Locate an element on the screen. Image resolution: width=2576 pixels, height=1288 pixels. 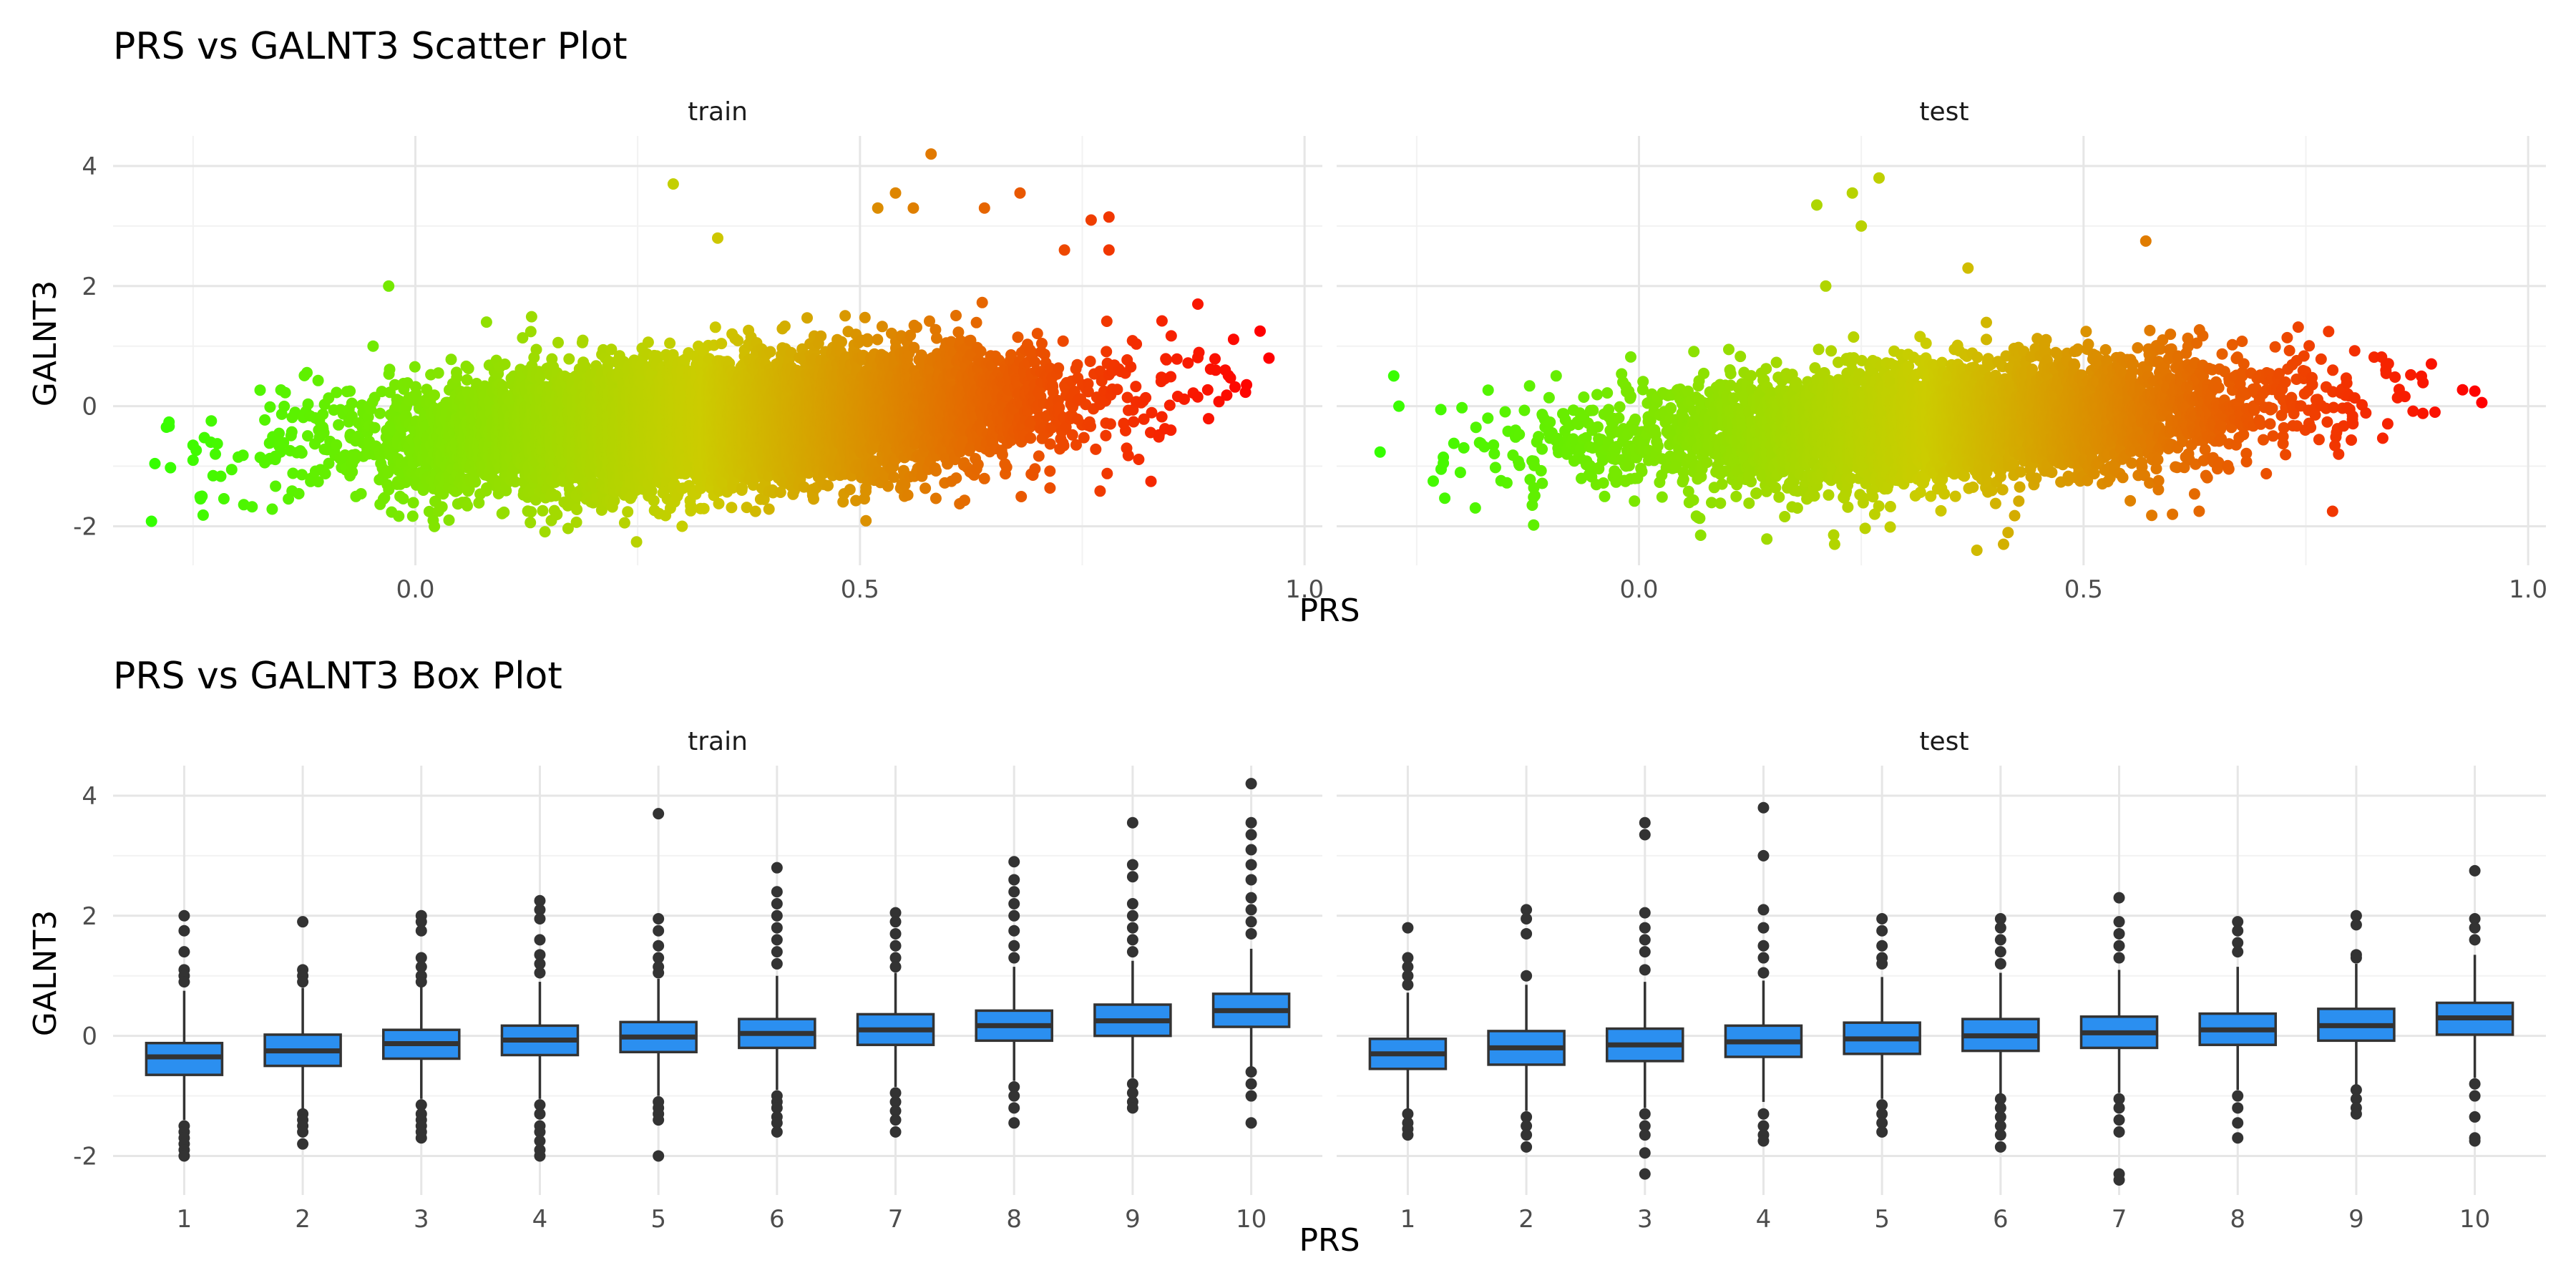
scatter-x-label: PRS is located at coordinates (1329, 610).